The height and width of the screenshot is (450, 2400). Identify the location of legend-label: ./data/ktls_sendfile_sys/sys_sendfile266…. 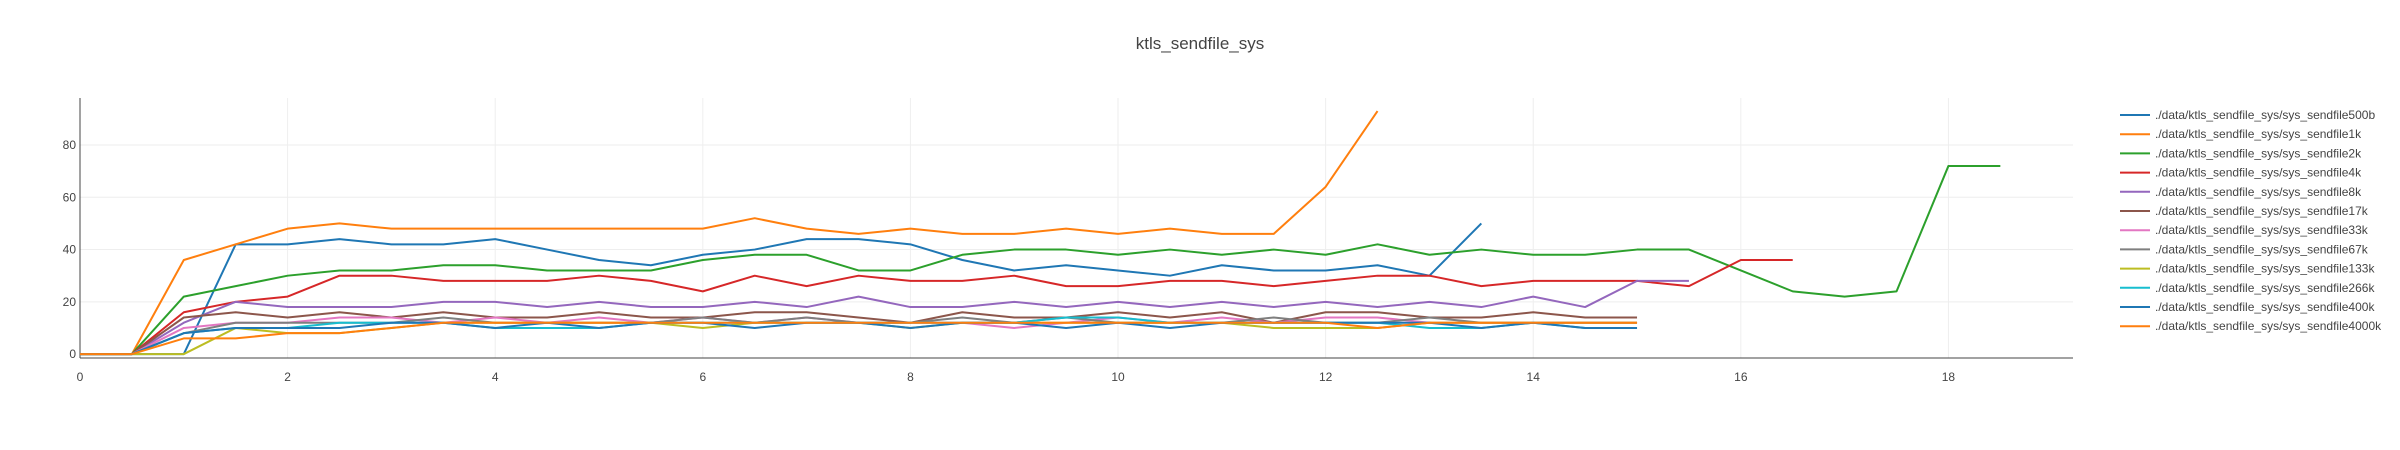
(2265, 288).